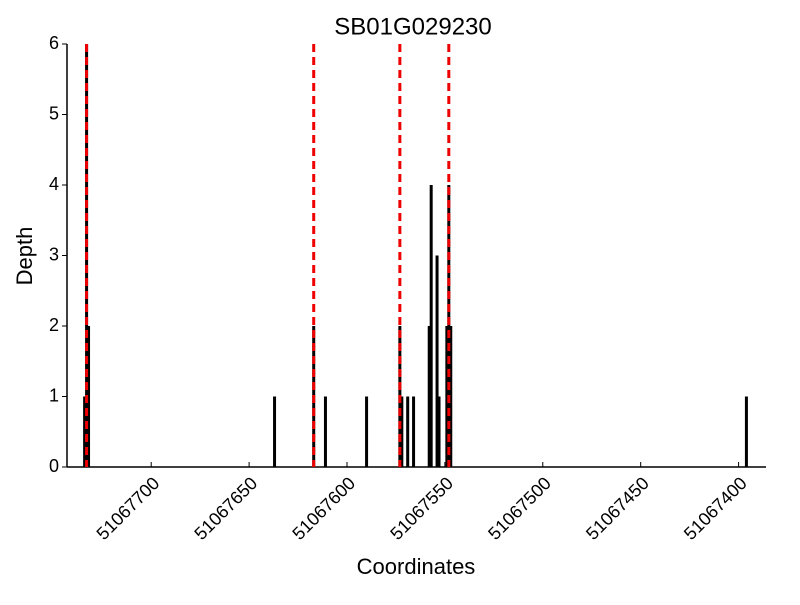 Image resolution: width=800 pixels, height=605 pixels. Describe the element at coordinates (421, 508) in the screenshot. I see `x-tick-label: 51067550` at that location.